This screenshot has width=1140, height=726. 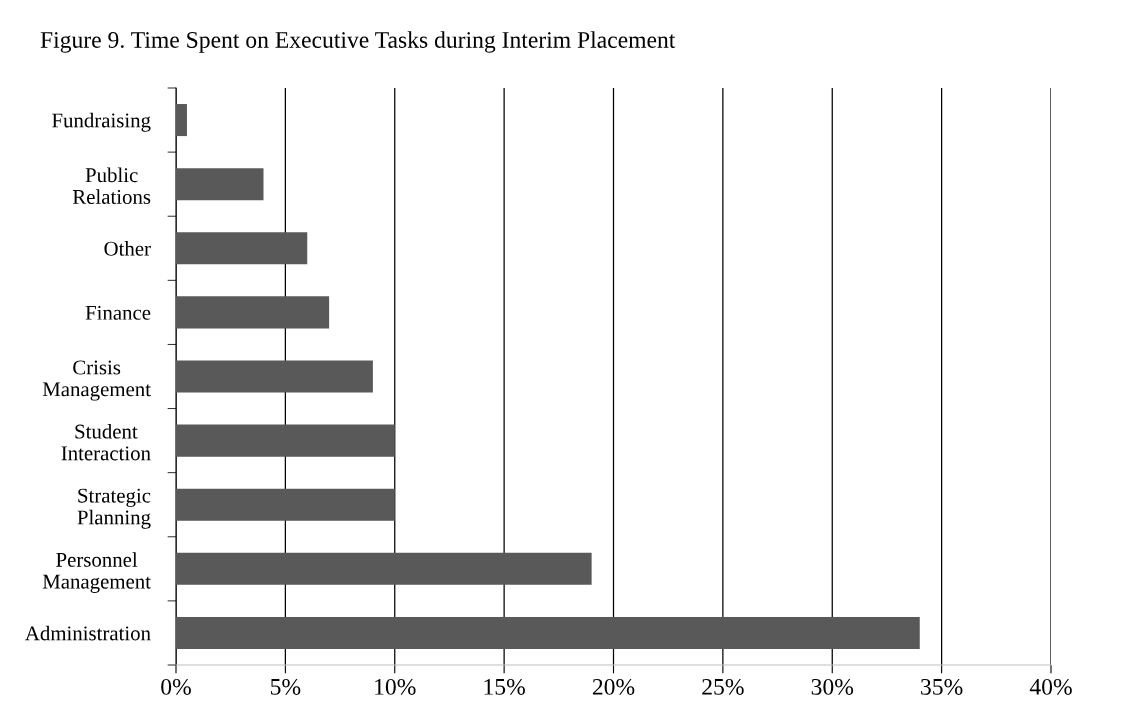 What do you see at coordinates (111, 185) in the screenshot?
I see `y-tick-label: Public Relations` at bounding box center [111, 185].